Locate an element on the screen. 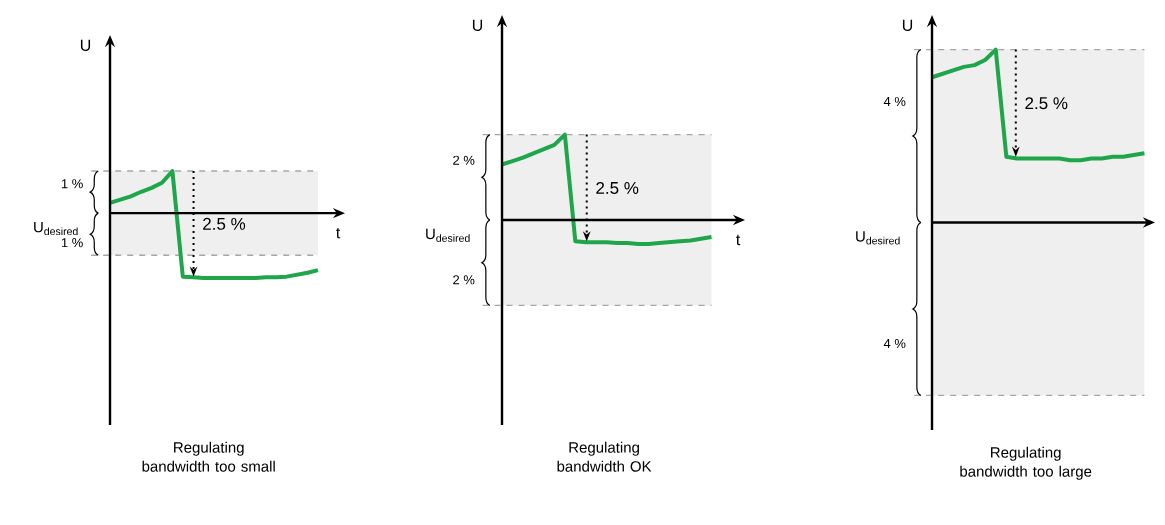 This screenshot has width=1165, height=525. text: Regulating bandwidth too small is located at coordinates (208, 456).